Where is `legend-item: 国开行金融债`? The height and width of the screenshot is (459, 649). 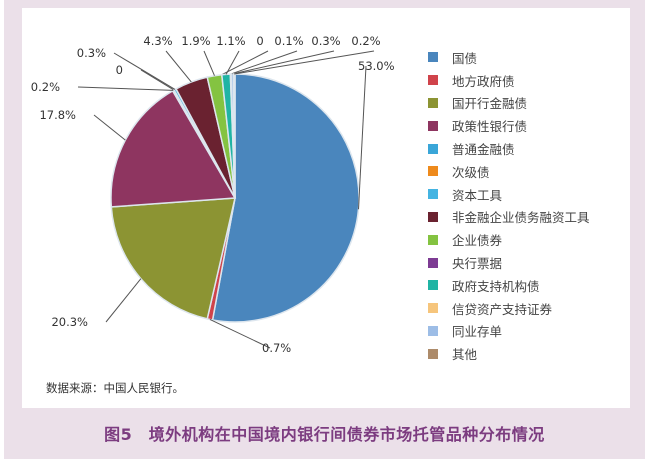 legend-item: 国开行金融债 is located at coordinates (509, 103).